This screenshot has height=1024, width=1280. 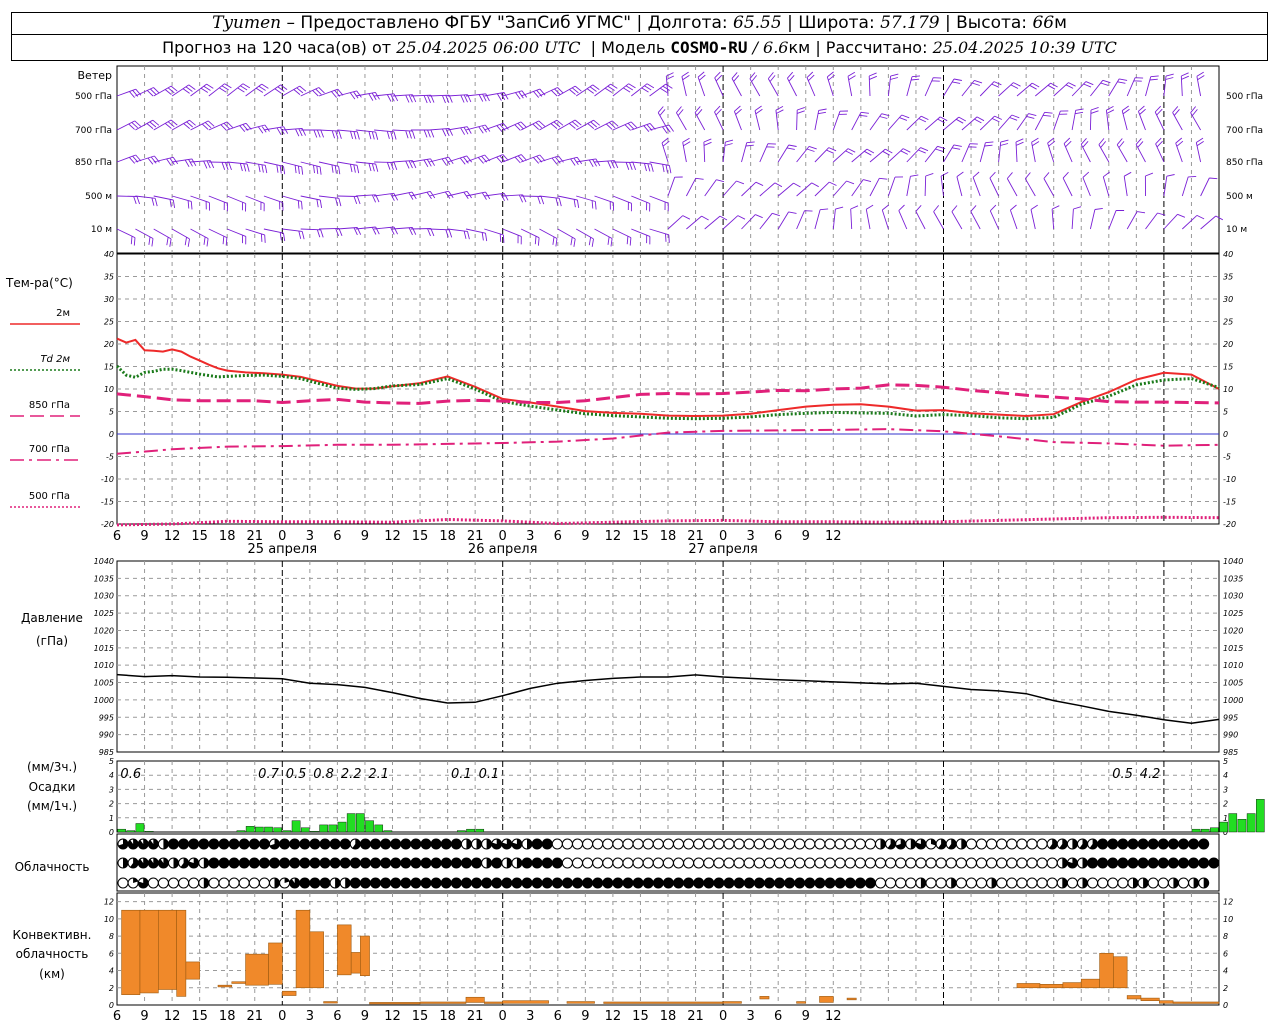 I want to click on y-tick-label: 35, so click(x=1228, y=277).